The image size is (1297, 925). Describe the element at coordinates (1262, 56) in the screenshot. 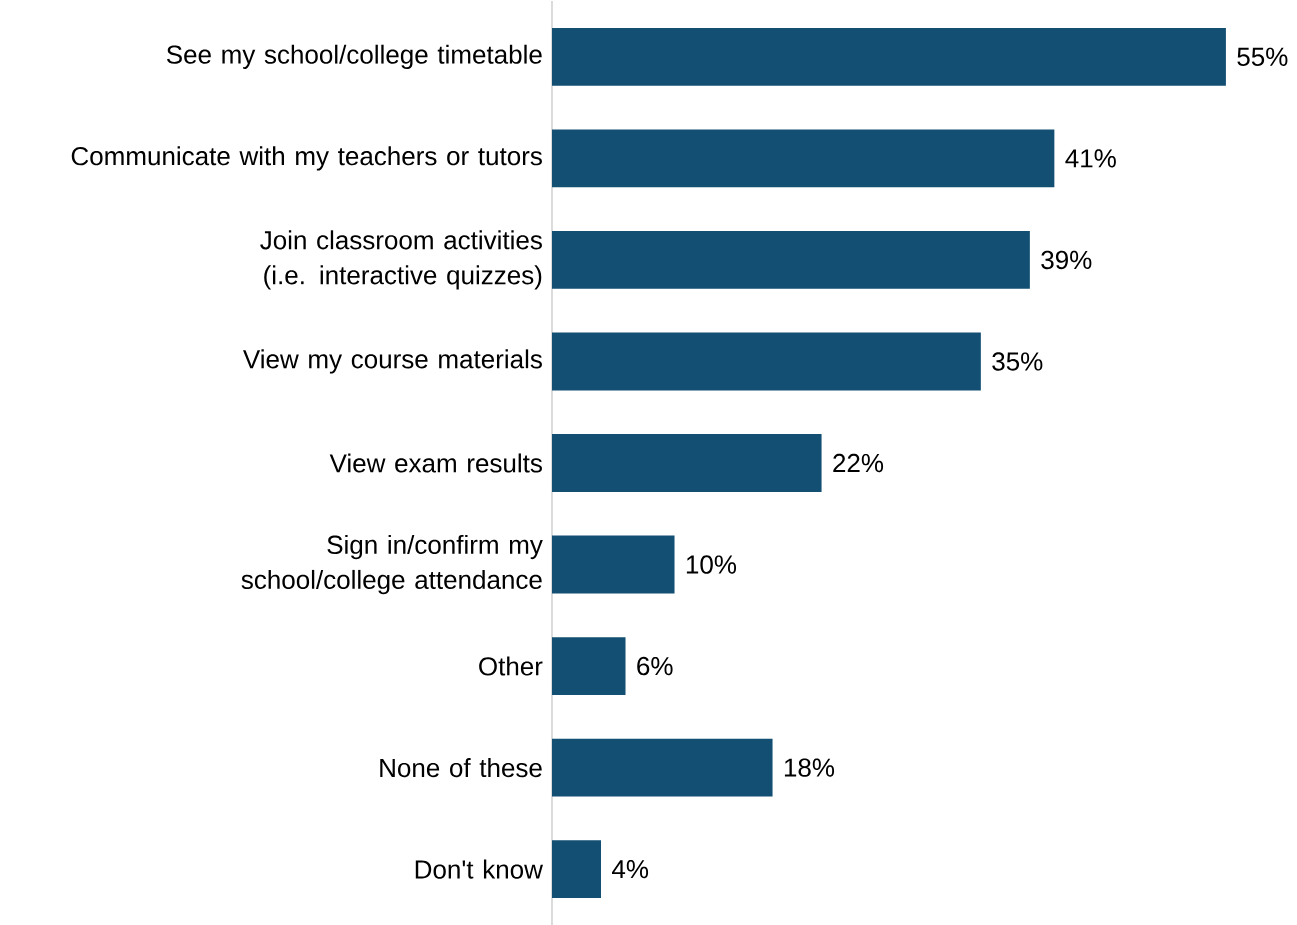

I see `data-label: 55%` at that location.